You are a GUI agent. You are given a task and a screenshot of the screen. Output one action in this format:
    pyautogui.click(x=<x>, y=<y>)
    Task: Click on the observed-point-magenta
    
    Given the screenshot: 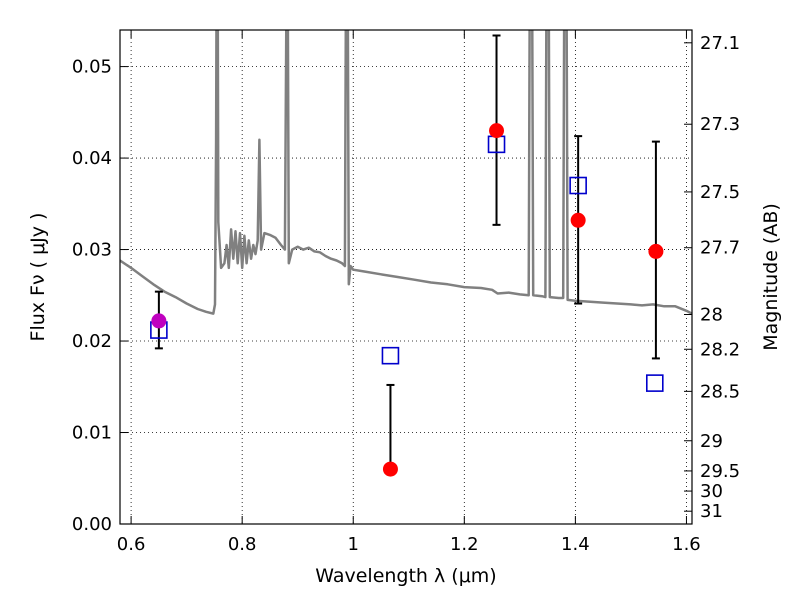 What is the action you would take?
    pyautogui.click(x=159, y=321)
    